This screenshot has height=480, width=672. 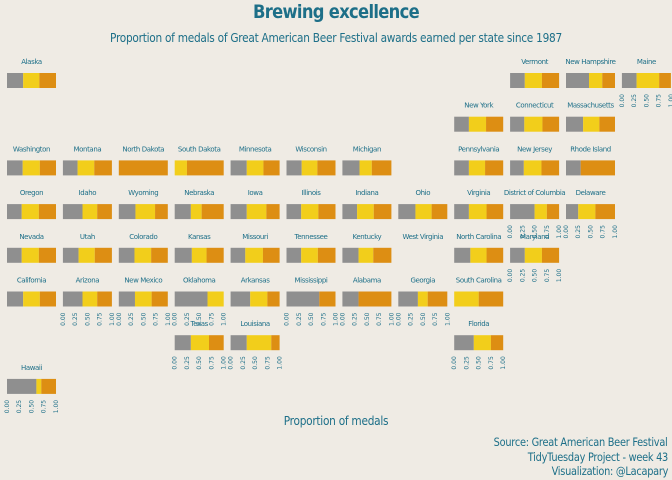 I want to click on panel-hawaii: Hawaii 0.00 0.25 0.50 0.75 1.00, so click(x=32, y=388).